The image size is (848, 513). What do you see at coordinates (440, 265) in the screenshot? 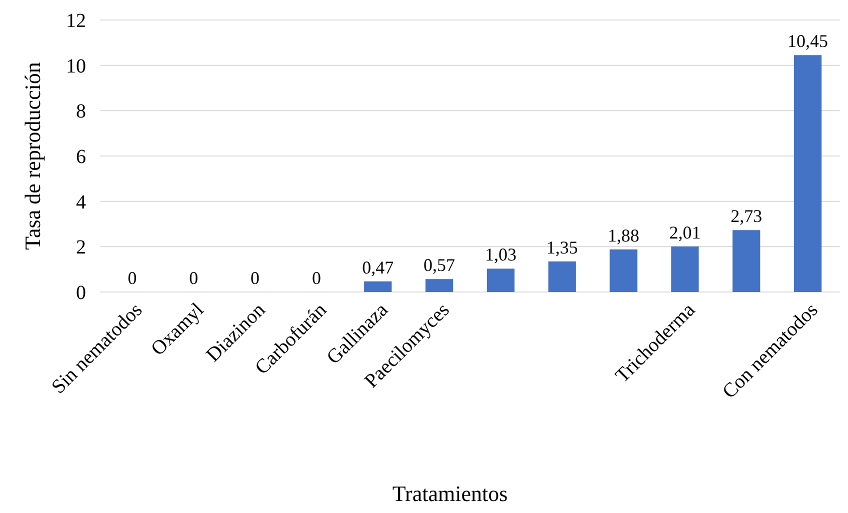
I see `data-label: 0,57` at bounding box center [440, 265].